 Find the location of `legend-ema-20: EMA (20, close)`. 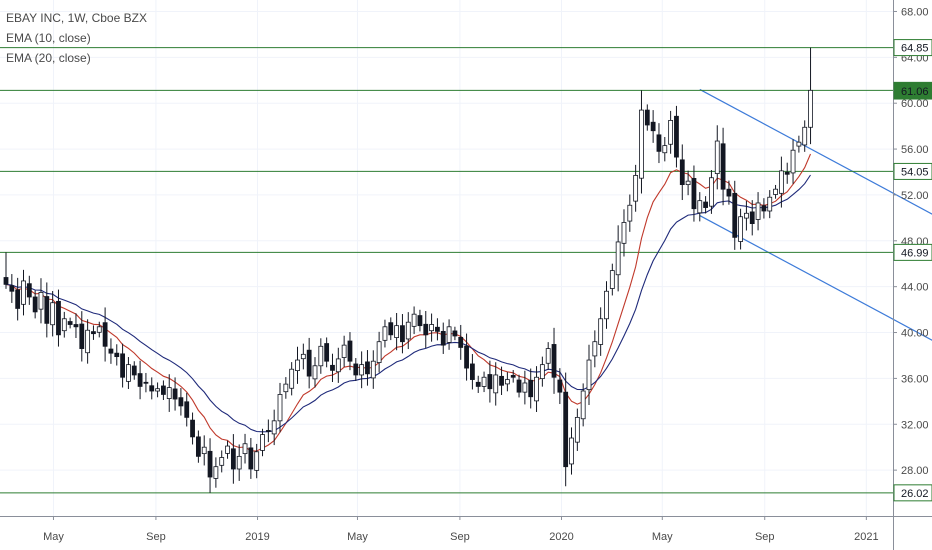

legend-ema-20: EMA (20, close) is located at coordinates (48, 58).